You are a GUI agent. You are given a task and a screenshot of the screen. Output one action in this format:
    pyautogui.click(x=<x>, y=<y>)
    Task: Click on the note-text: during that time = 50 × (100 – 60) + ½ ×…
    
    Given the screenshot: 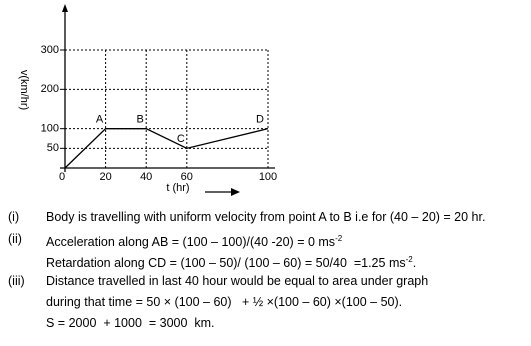 What is the action you would take?
    pyautogui.click(x=224, y=302)
    